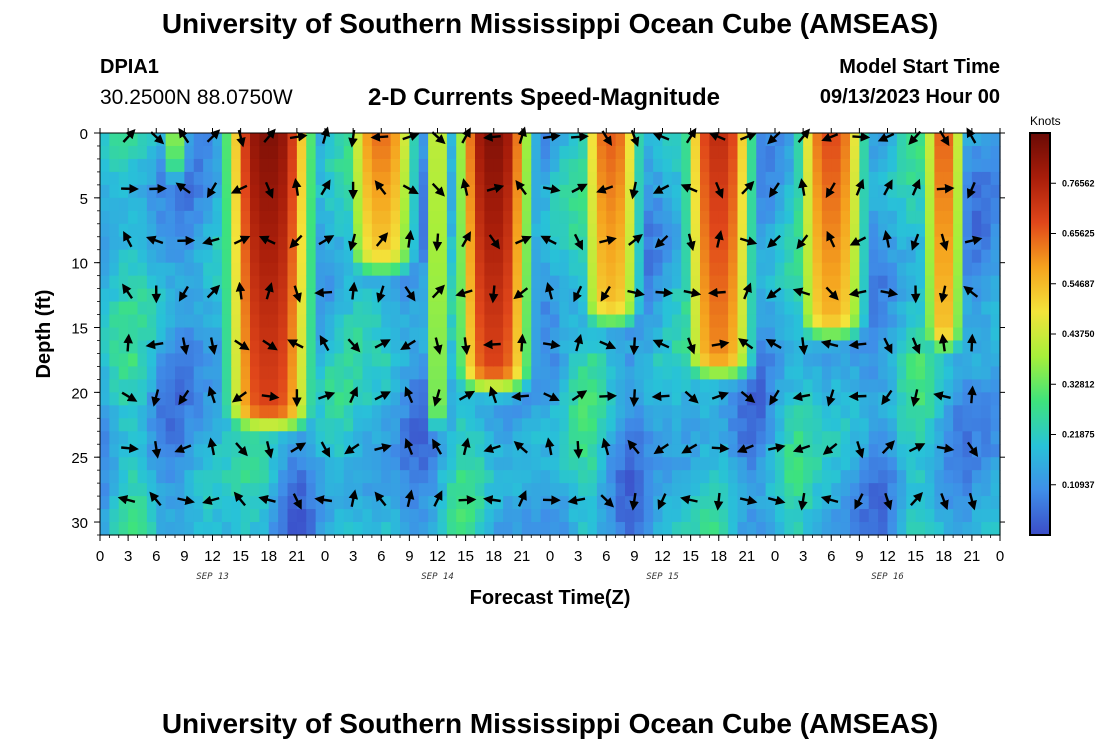 This screenshot has height=750, width=1100. Describe the element at coordinates (747, 556) in the screenshot. I see `x-tick-label: 21` at that location.